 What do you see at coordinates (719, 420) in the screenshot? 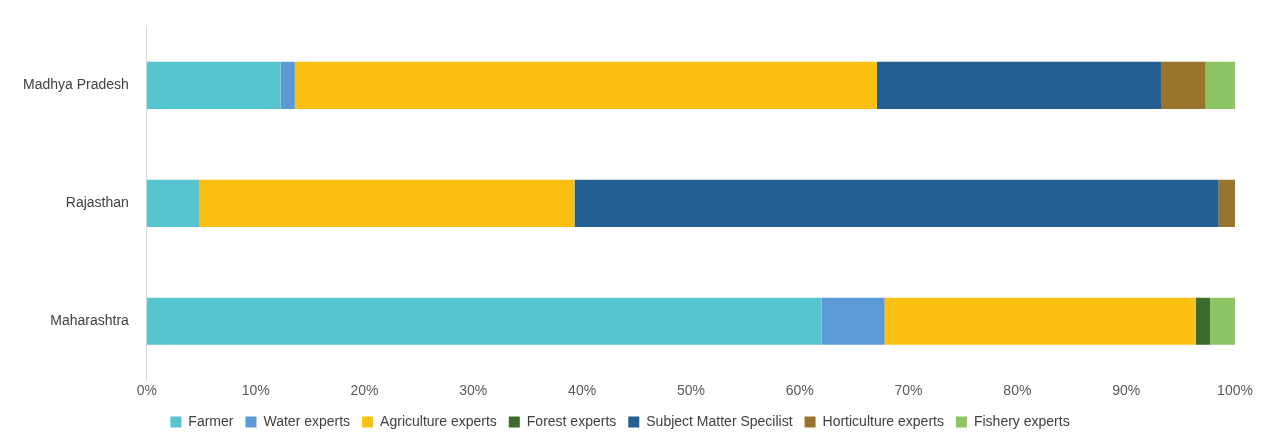
I see `legend-label: Subject Matter Specilist` at bounding box center [719, 420].